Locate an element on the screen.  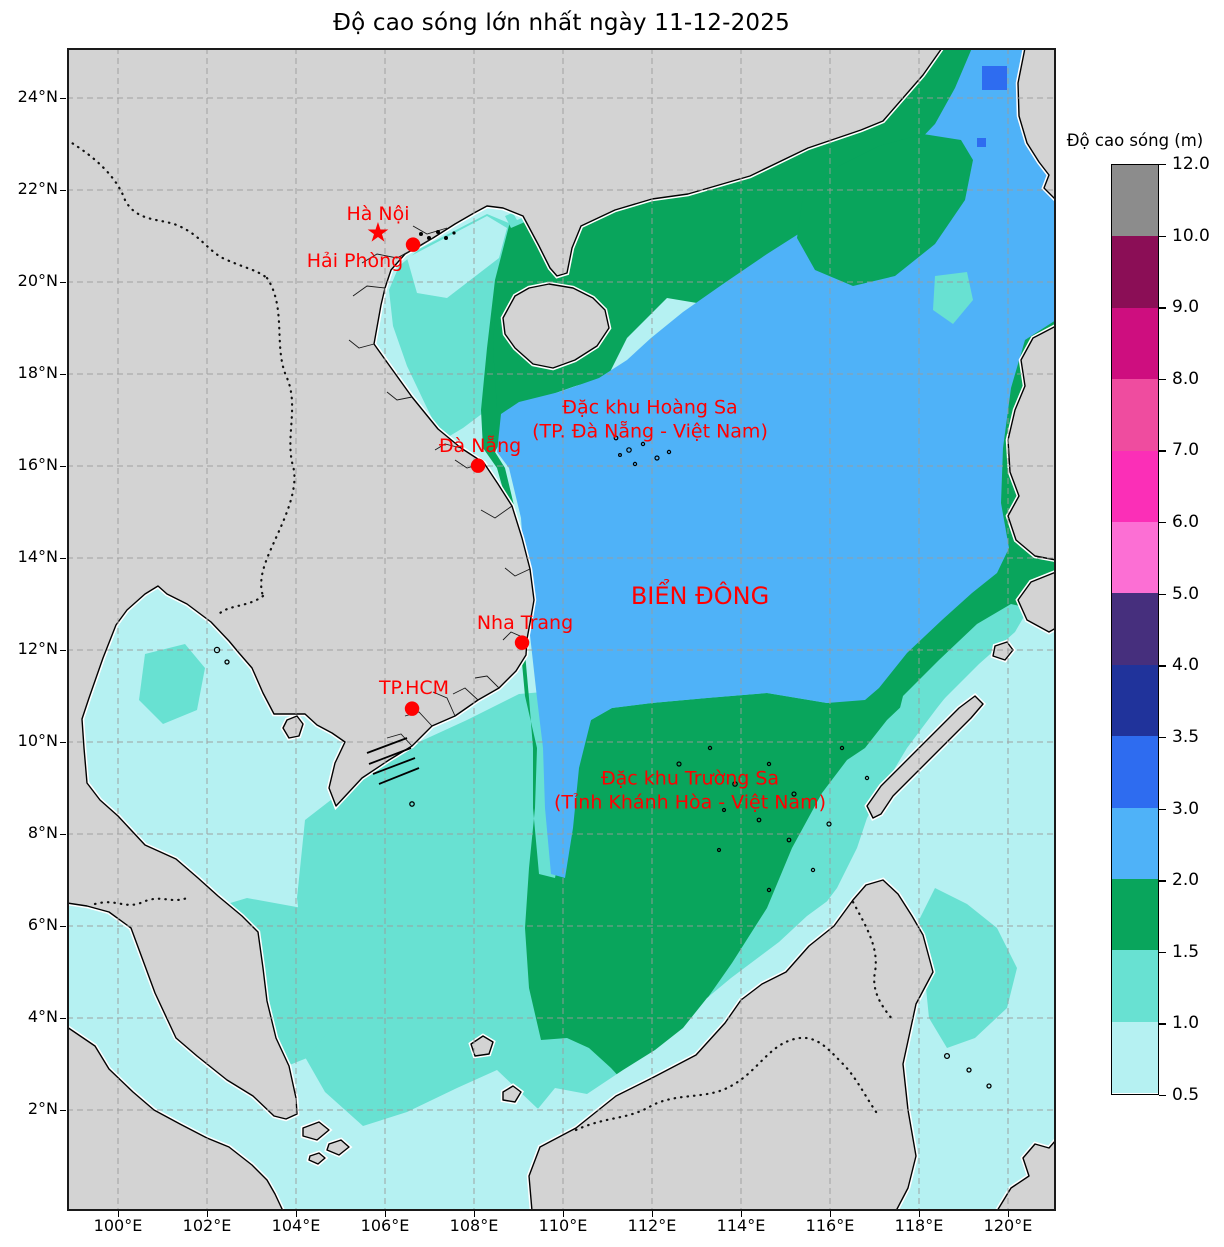
x-axis-label: 110°E is located at coordinates (563, 1225).